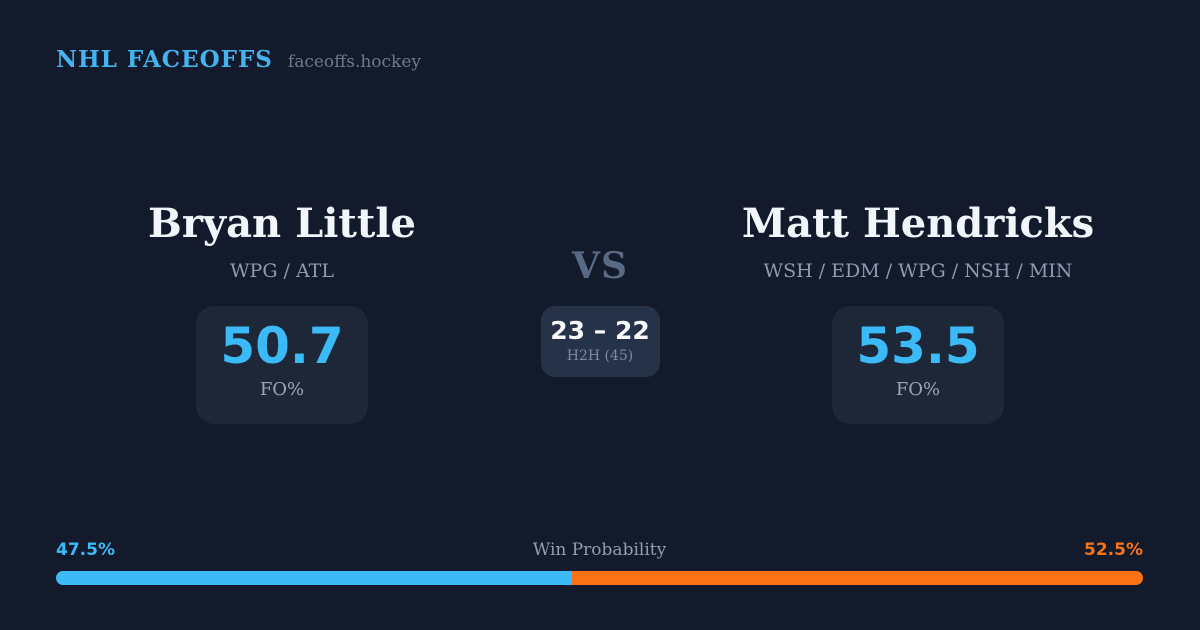 This screenshot has height=630, width=1200. I want to click on player-right-name: Matt Hendricks, so click(918, 223).